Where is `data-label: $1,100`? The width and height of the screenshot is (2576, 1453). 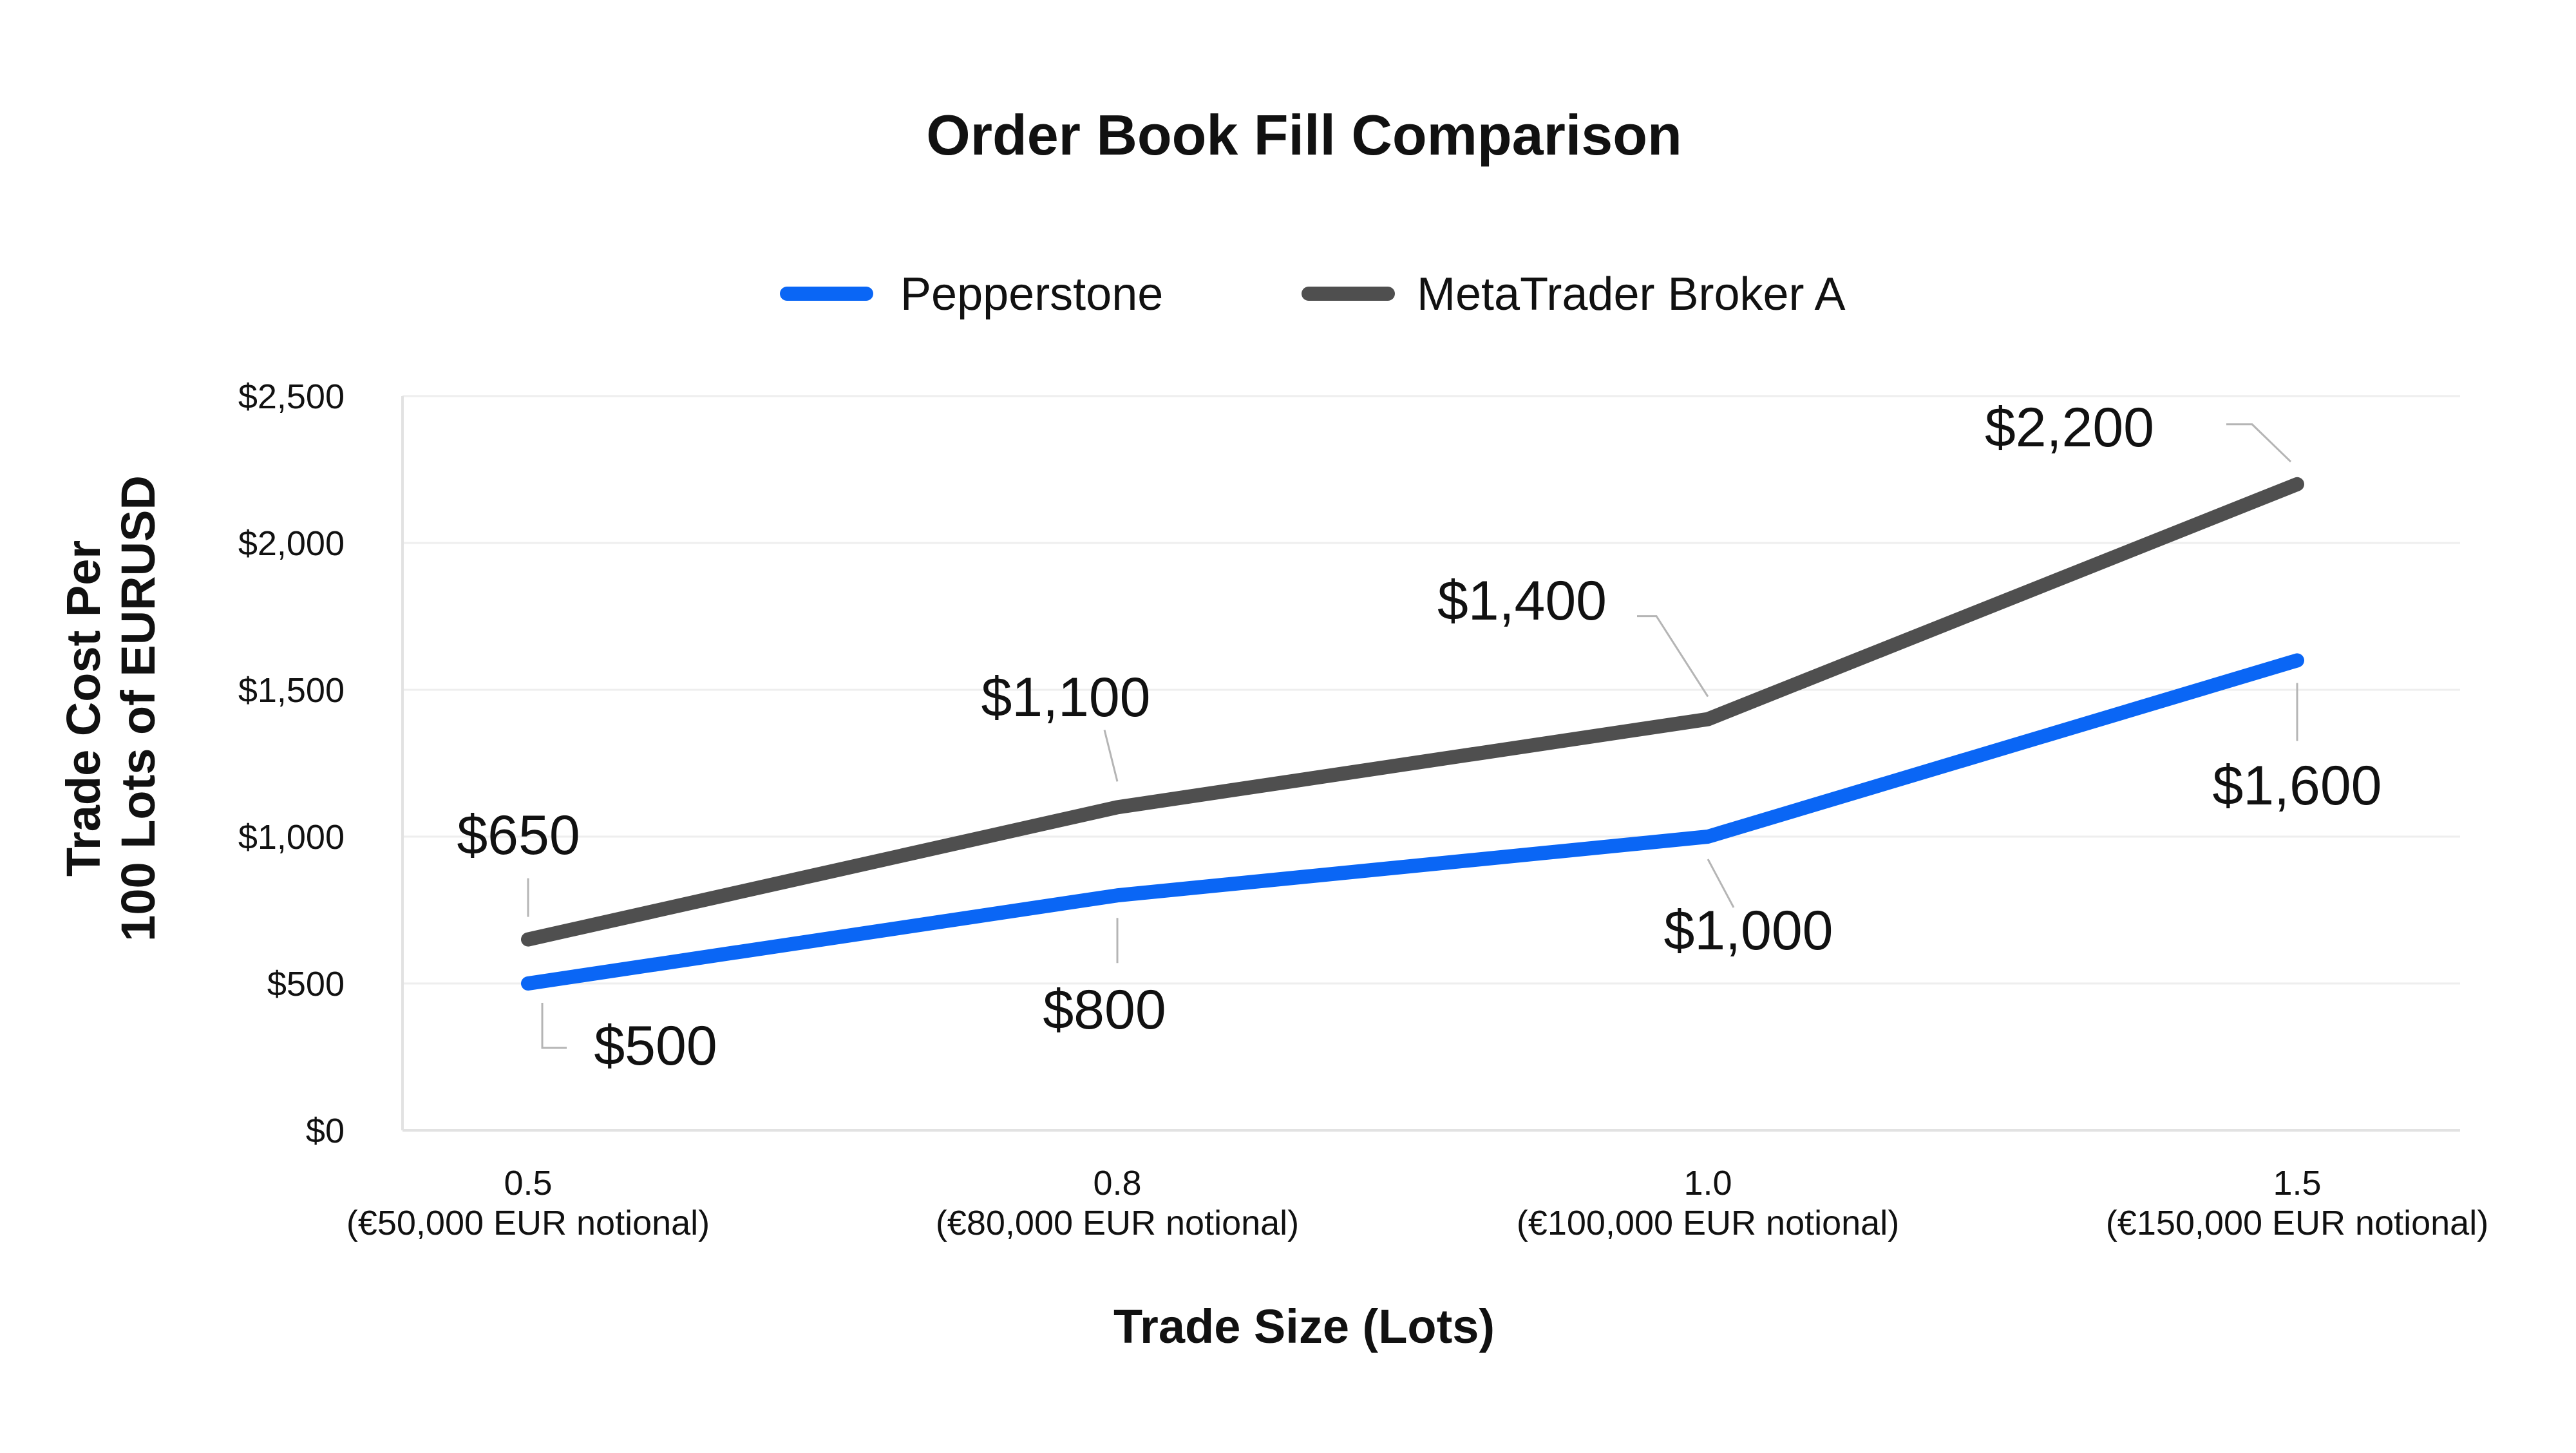
data-label: $1,100 is located at coordinates (1065, 697).